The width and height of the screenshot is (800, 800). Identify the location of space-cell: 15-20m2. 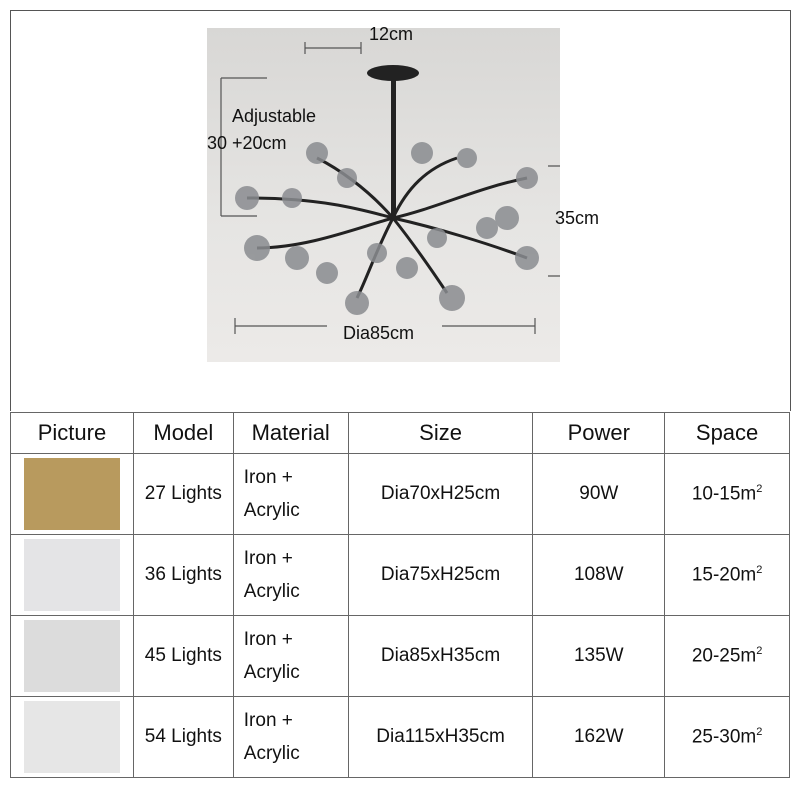
(727, 575).